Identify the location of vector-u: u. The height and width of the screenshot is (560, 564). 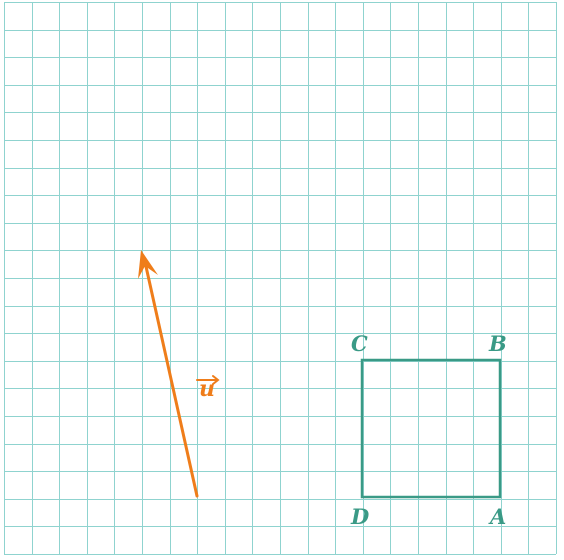
(179, 374).